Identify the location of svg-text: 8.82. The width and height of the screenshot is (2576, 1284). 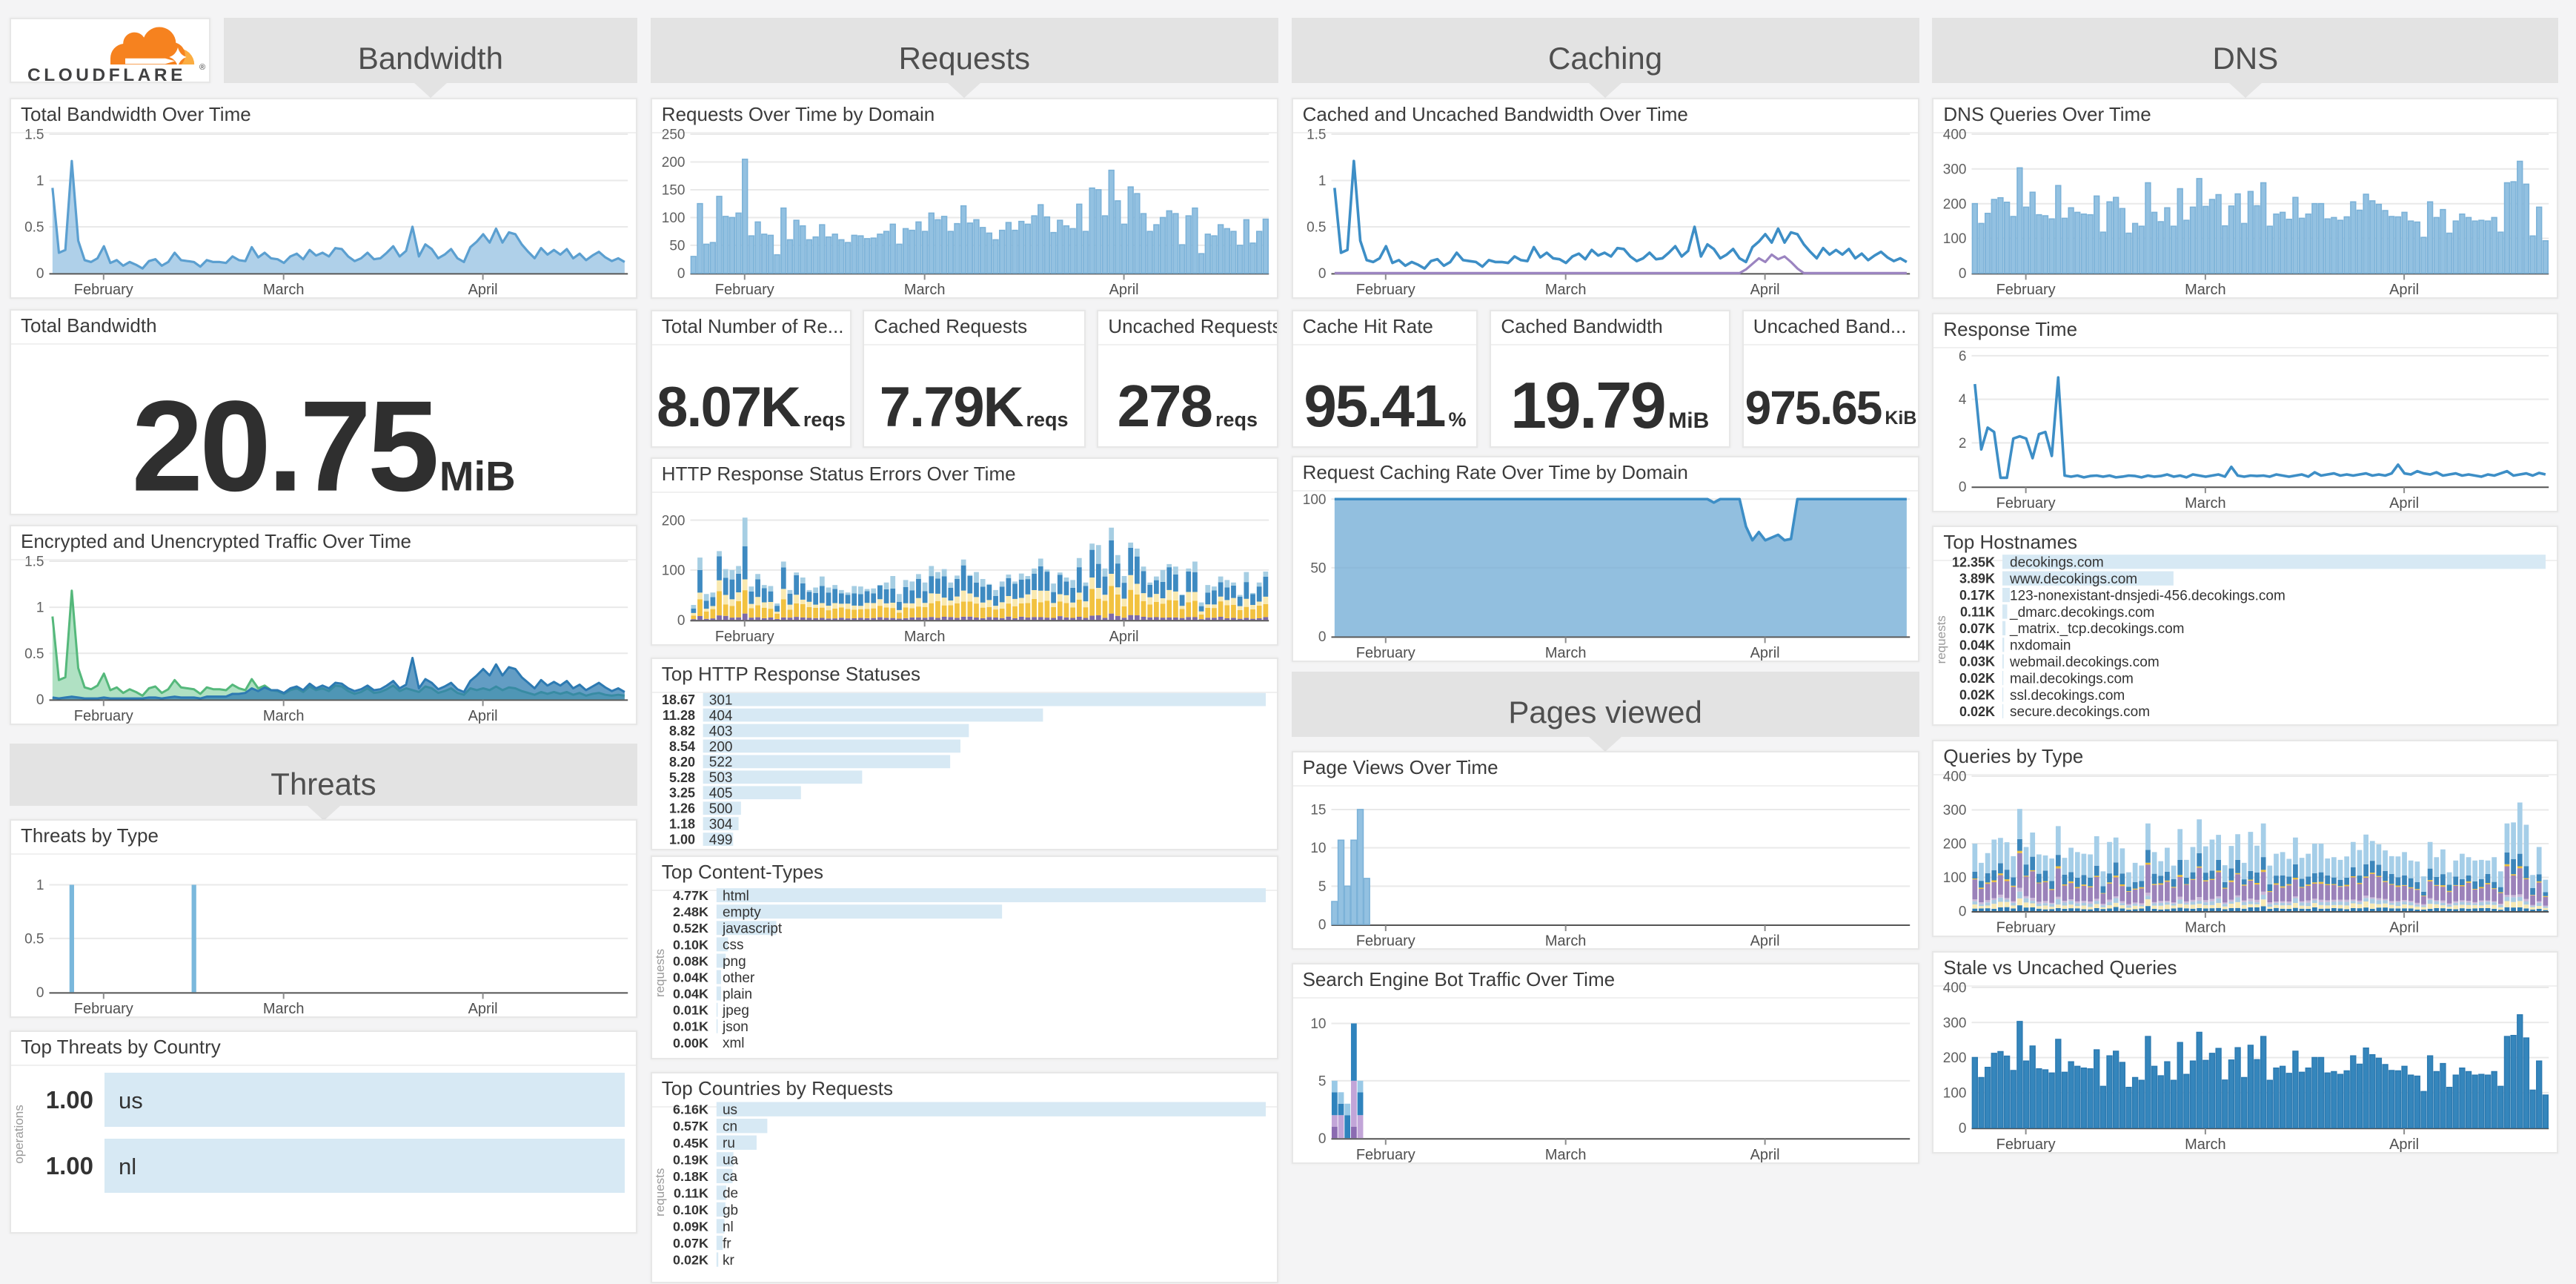
(682, 731).